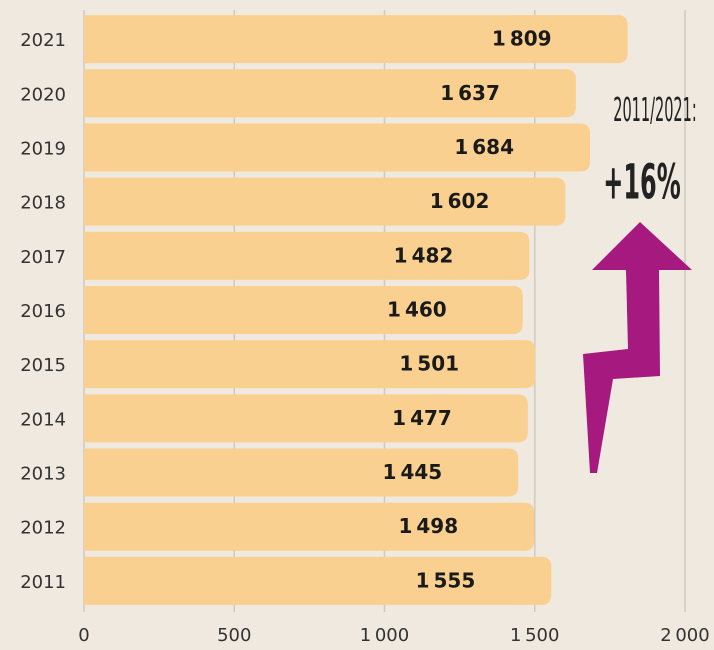 The height and width of the screenshot is (650, 714). I want to click on y-tick-label: 2013, so click(43, 474).